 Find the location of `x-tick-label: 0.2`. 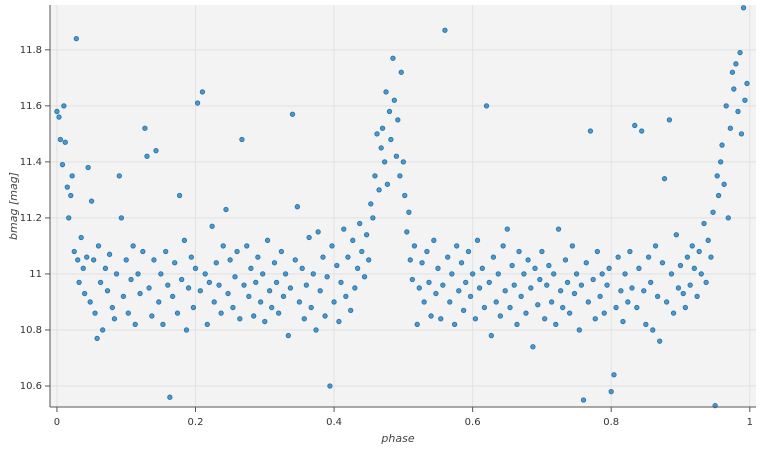

x-tick-label: 0.2 is located at coordinates (196, 422).